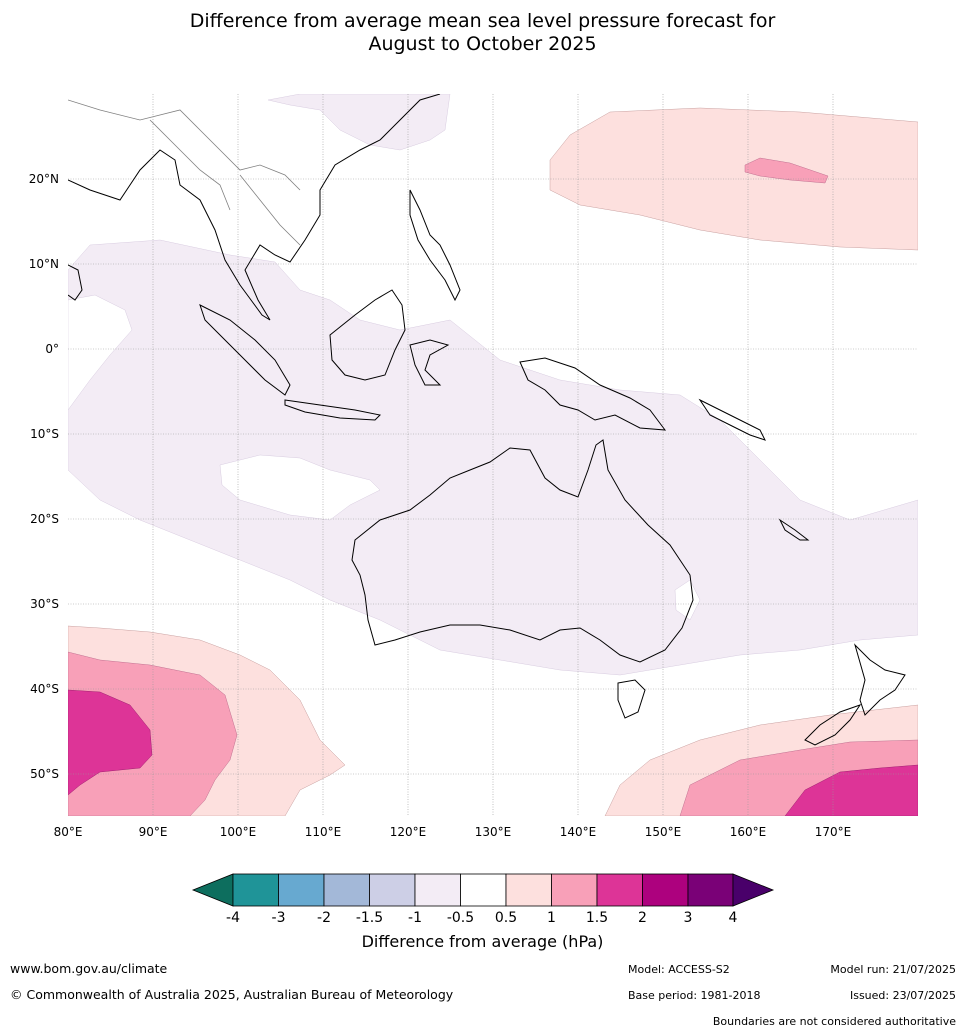 The width and height of the screenshot is (965, 1035). Describe the element at coordinates (300, 487) in the screenshot. I see `contour-hole-indian` at that location.